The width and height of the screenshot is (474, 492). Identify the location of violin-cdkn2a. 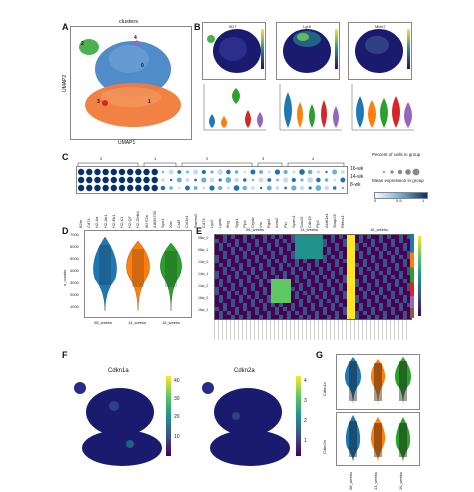
(378, 439).